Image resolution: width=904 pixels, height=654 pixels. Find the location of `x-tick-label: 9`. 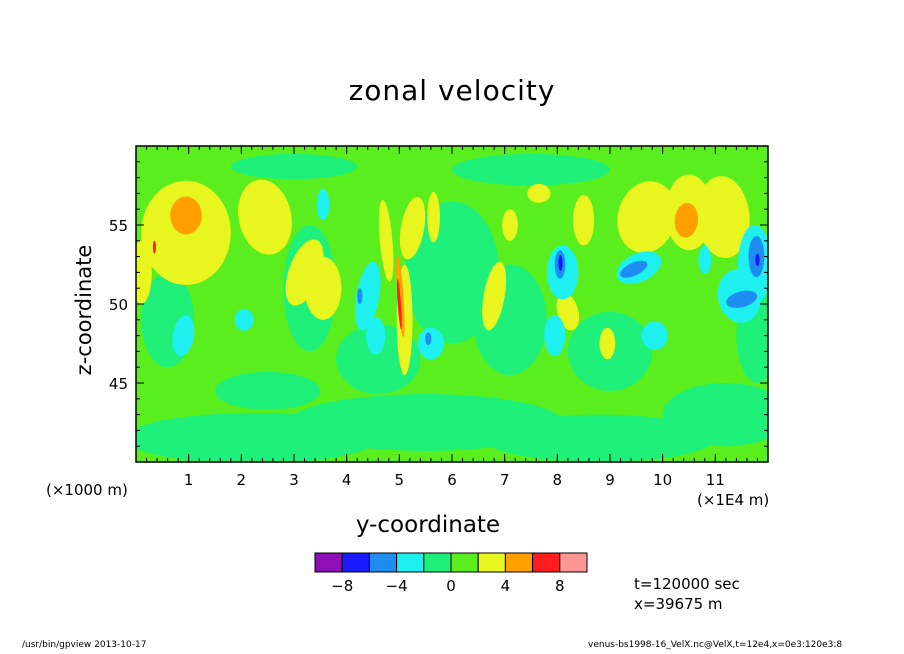

x-tick-label: 9 is located at coordinates (610, 480).